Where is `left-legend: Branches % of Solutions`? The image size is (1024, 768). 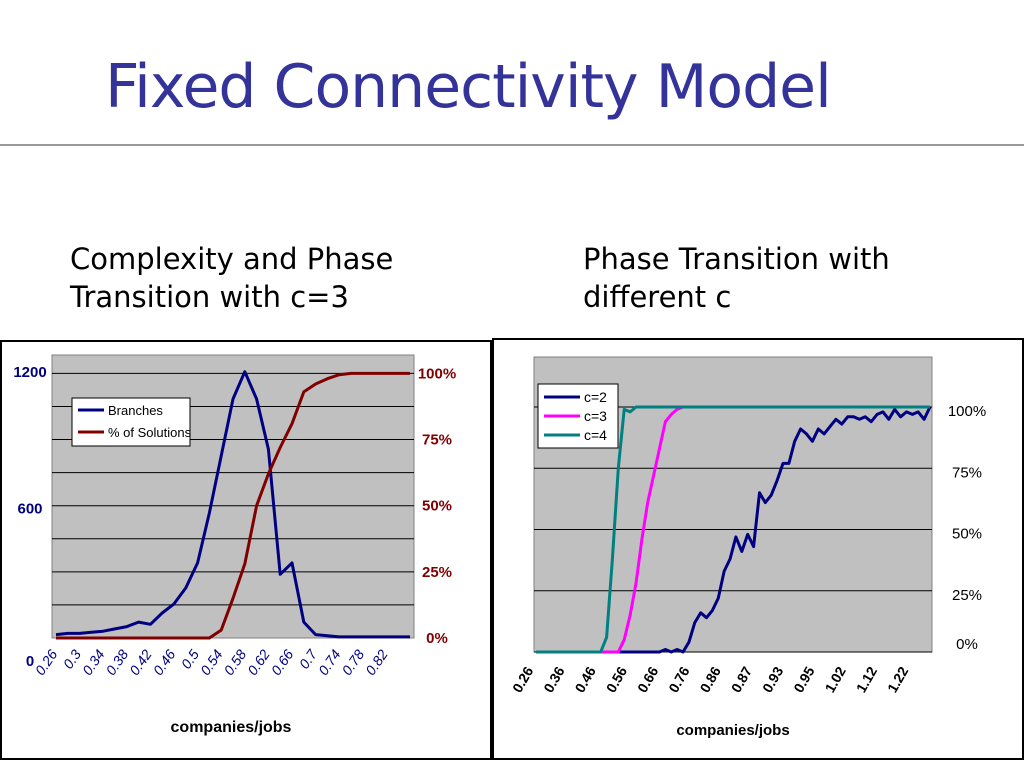
left-legend: Branches % of Solutions is located at coordinates (131, 422).